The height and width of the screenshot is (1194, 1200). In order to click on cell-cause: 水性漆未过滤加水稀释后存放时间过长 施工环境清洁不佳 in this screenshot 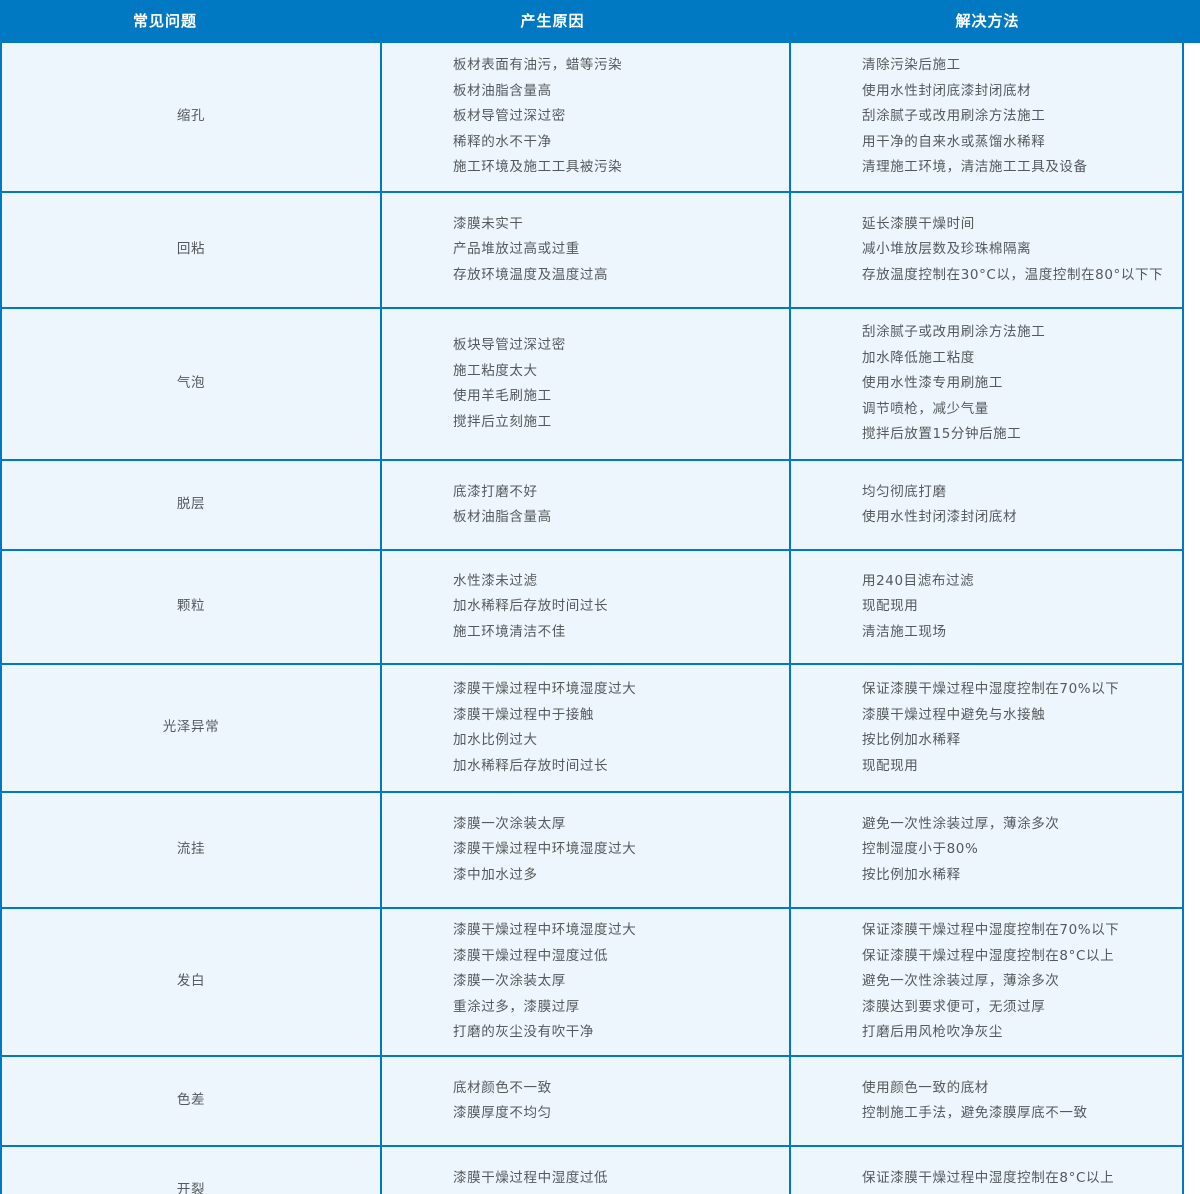, I will do `click(584, 607)`.